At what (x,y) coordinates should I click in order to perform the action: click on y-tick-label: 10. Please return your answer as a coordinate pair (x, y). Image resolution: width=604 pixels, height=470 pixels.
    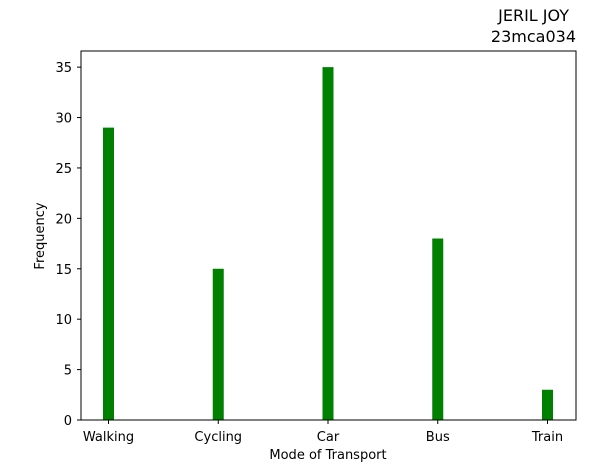
    Looking at the image, I should click on (63, 320).